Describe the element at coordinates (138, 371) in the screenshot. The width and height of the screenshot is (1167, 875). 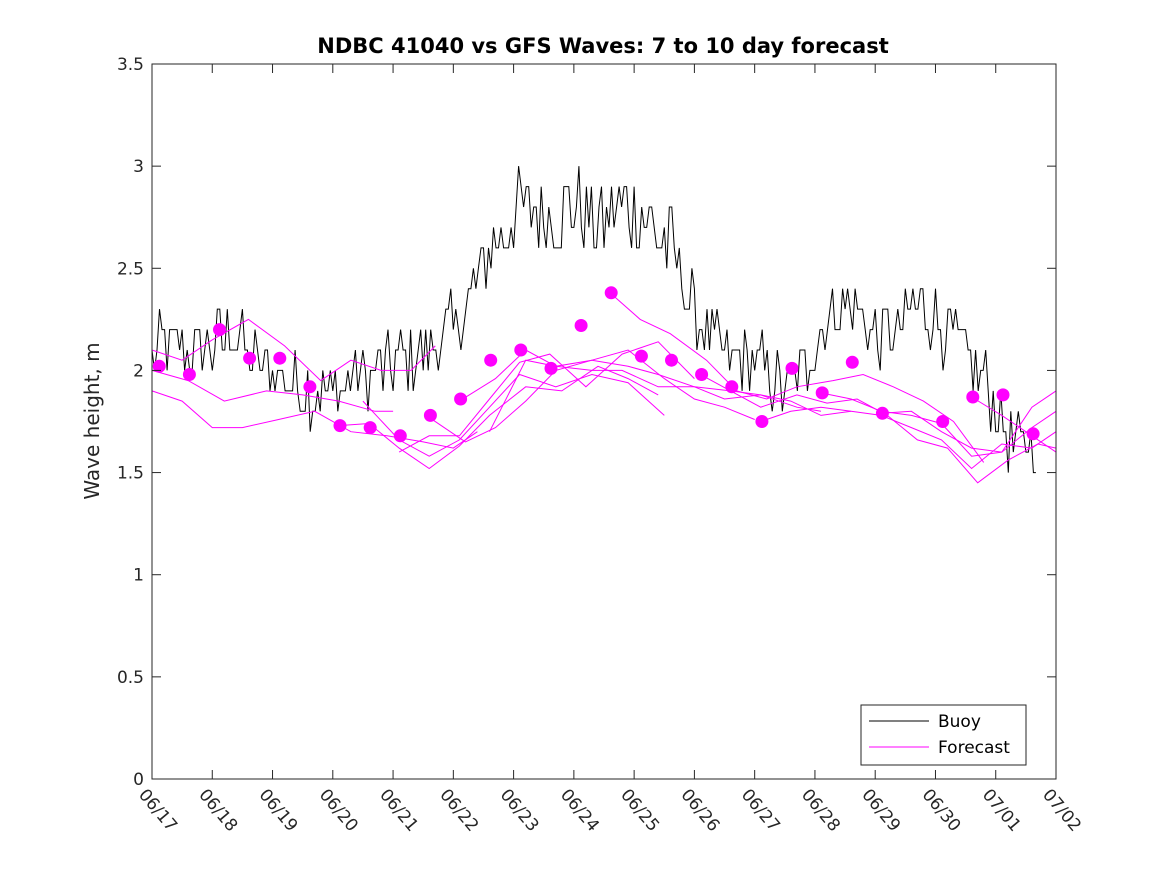
I see `y-tick-label: 2` at that location.